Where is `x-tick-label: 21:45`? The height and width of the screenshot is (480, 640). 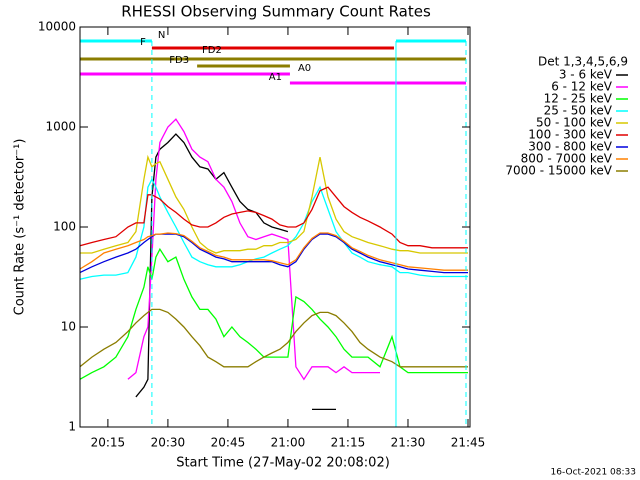
x-tick-label: 21:45 is located at coordinates (468, 443).